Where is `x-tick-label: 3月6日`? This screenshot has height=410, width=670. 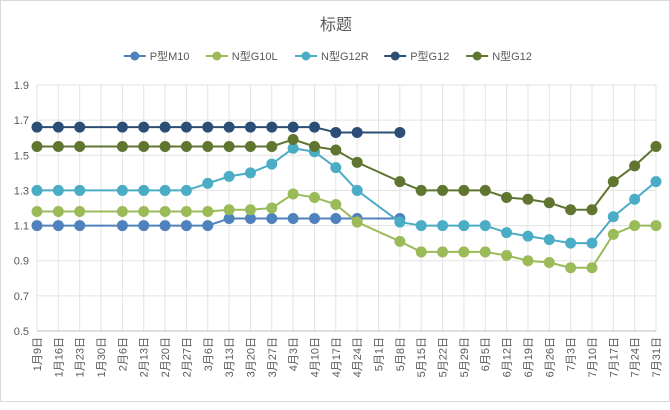 x-tick-label: 3月6日 is located at coordinates (209, 354).